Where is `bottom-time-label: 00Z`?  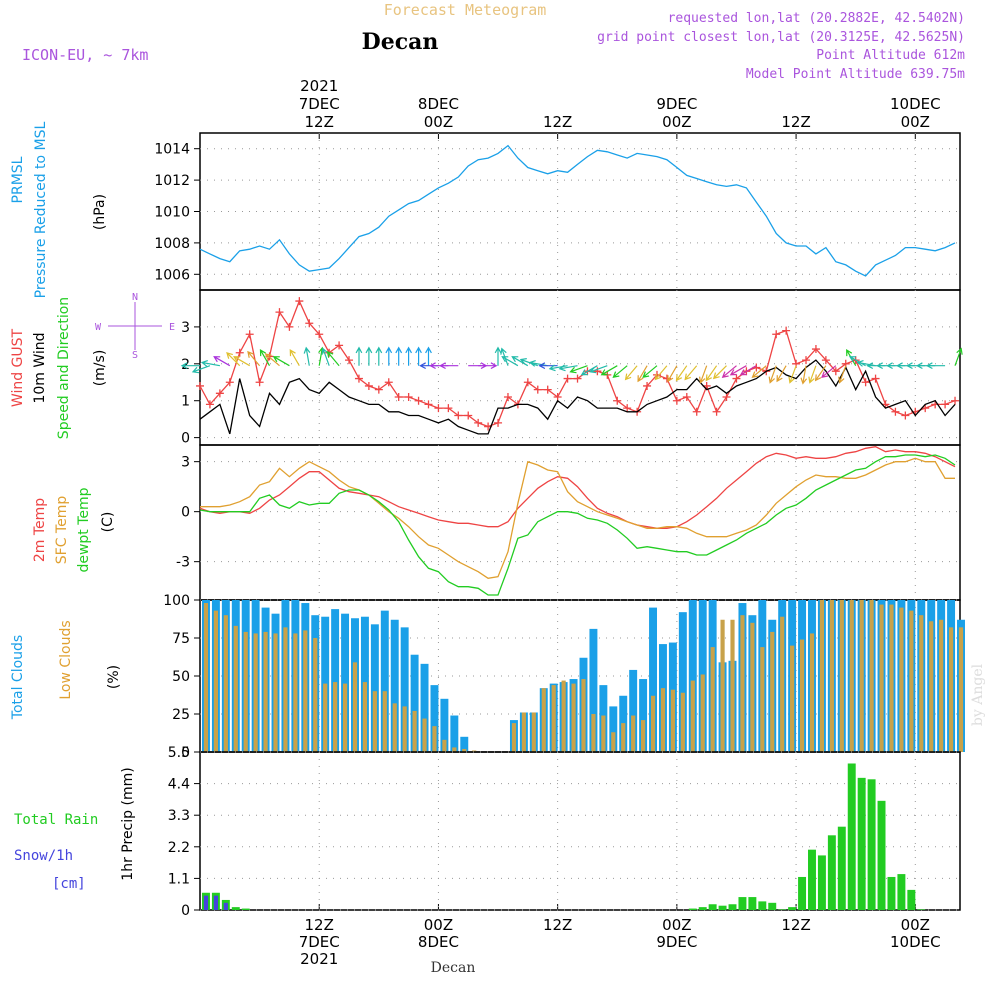 bottom-time-label: 00Z is located at coordinates (676, 925).